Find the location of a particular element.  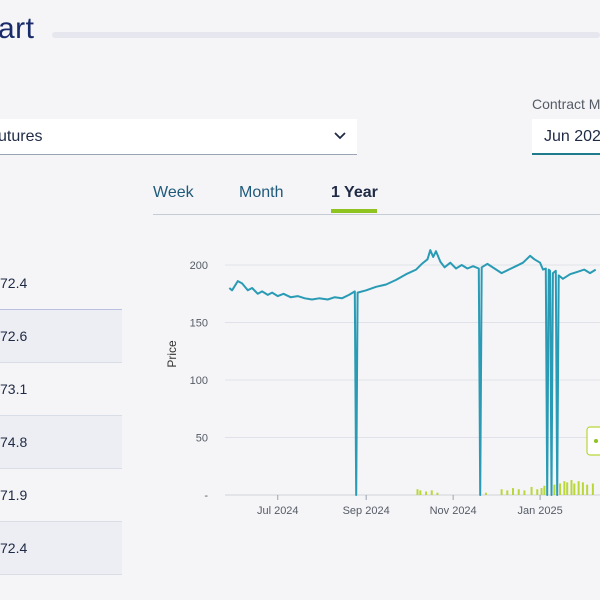

tab-1-year: 1 Year is located at coordinates (354, 192).